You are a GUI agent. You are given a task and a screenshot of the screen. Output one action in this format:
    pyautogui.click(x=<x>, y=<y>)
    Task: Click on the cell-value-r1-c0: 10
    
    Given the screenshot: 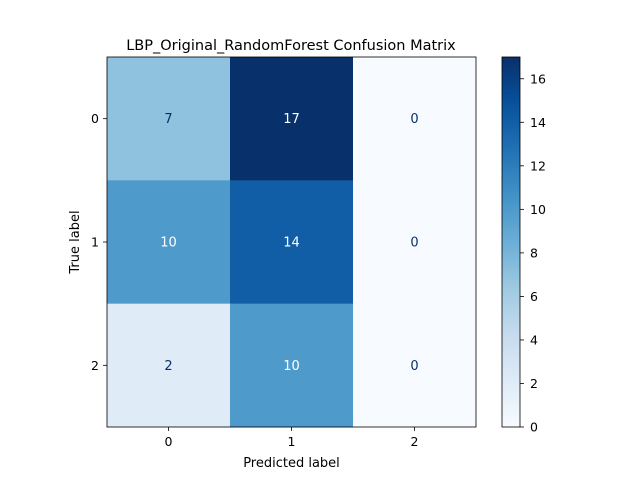 What is the action you would take?
    pyautogui.click(x=168, y=243)
    